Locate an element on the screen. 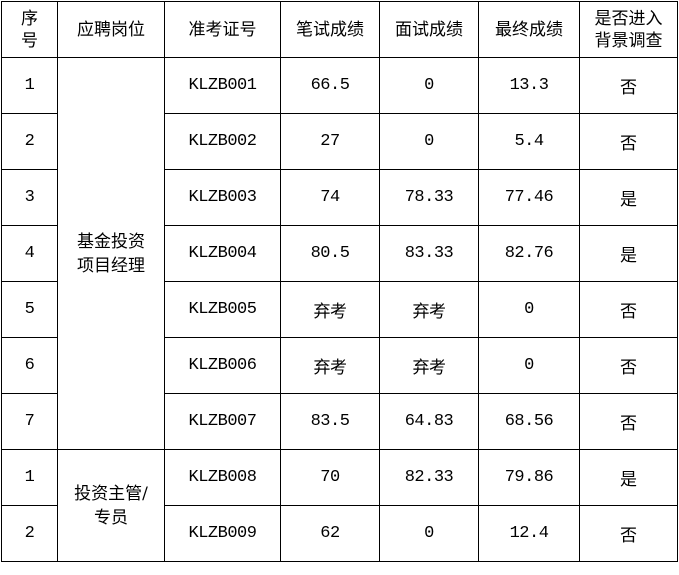  cell-written: 27 is located at coordinates (330, 141).